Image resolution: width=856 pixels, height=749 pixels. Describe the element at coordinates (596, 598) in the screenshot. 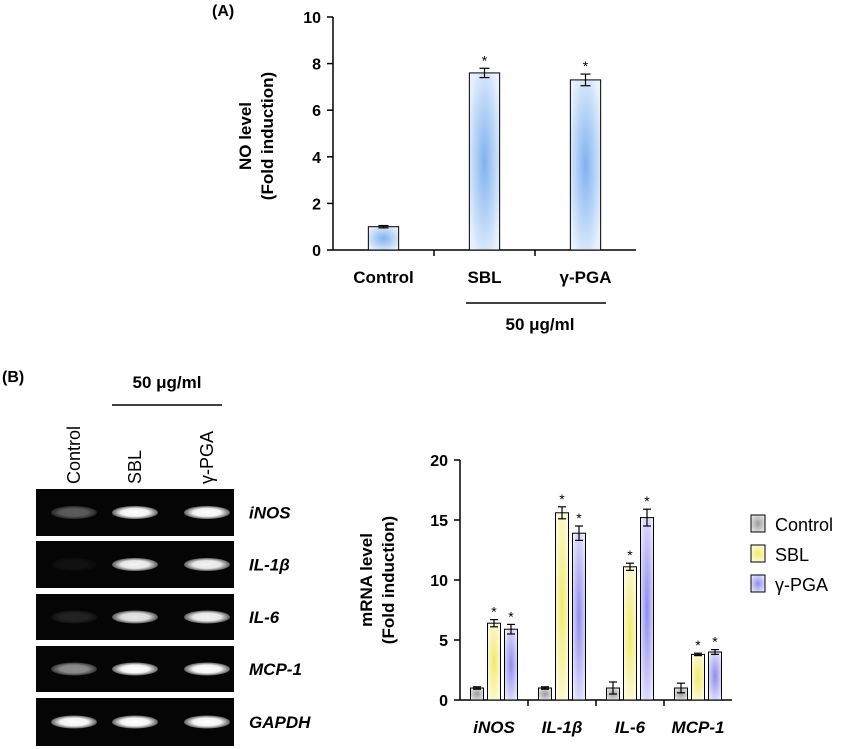

I see `chart-b-bars: * * * * * * * *` at that location.